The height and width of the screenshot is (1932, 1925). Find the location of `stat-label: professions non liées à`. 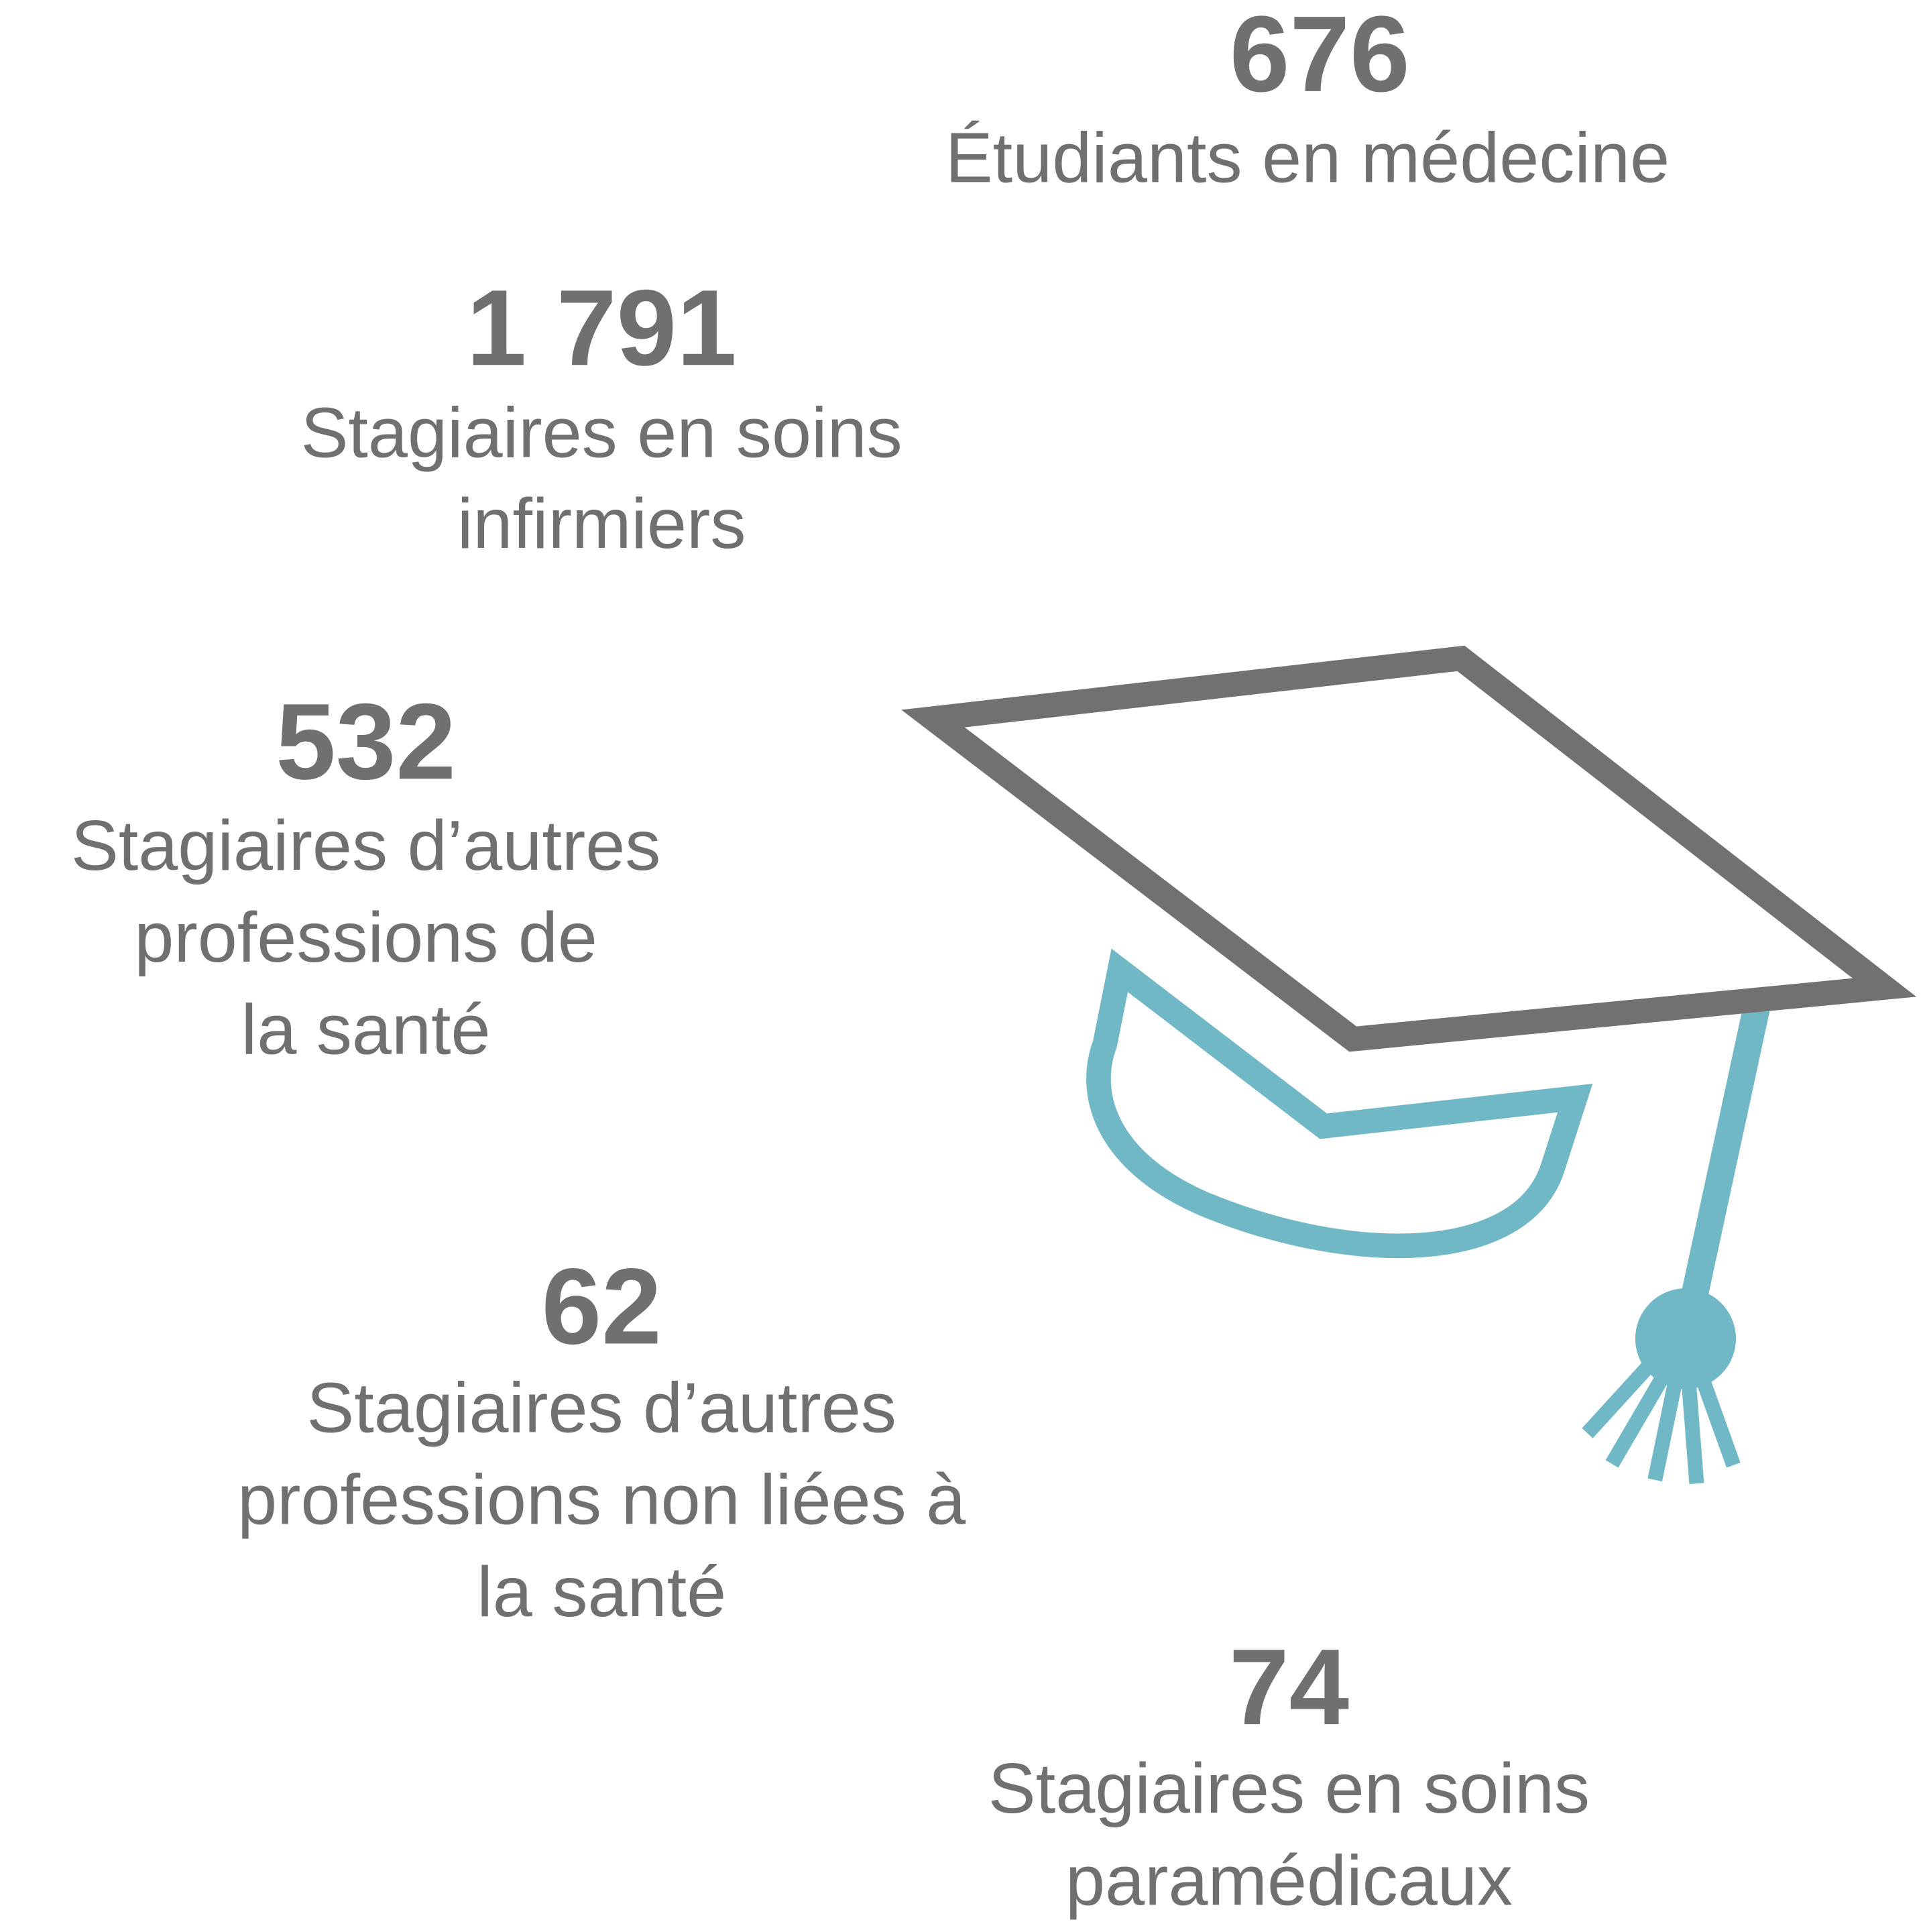

stat-label: professions non liées à is located at coordinates (601, 1500).